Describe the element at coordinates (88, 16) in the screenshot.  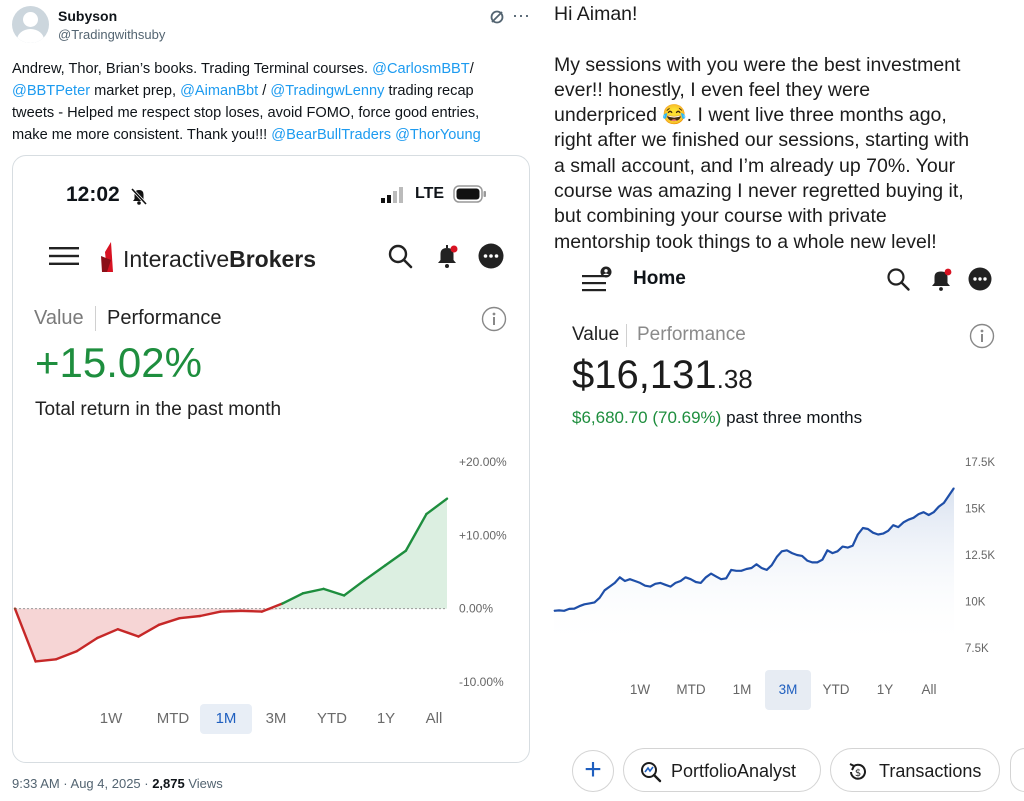
I see `author-name: Subyson` at that location.